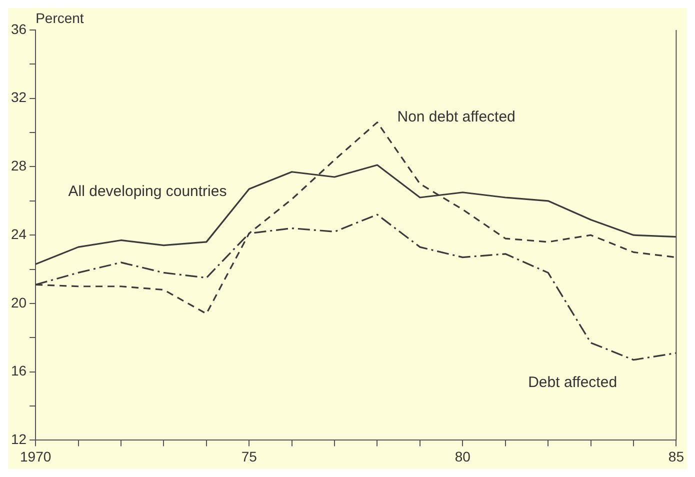  Describe the element at coordinates (18, 28) in the screenshot. I see `y-tick-label: 36` at that location.